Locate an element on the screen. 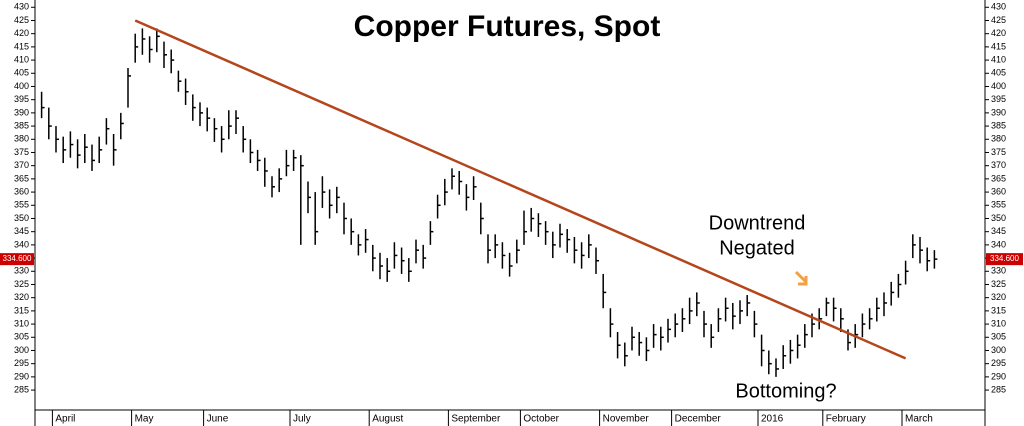  arrow is located at coordinates (801, 278).